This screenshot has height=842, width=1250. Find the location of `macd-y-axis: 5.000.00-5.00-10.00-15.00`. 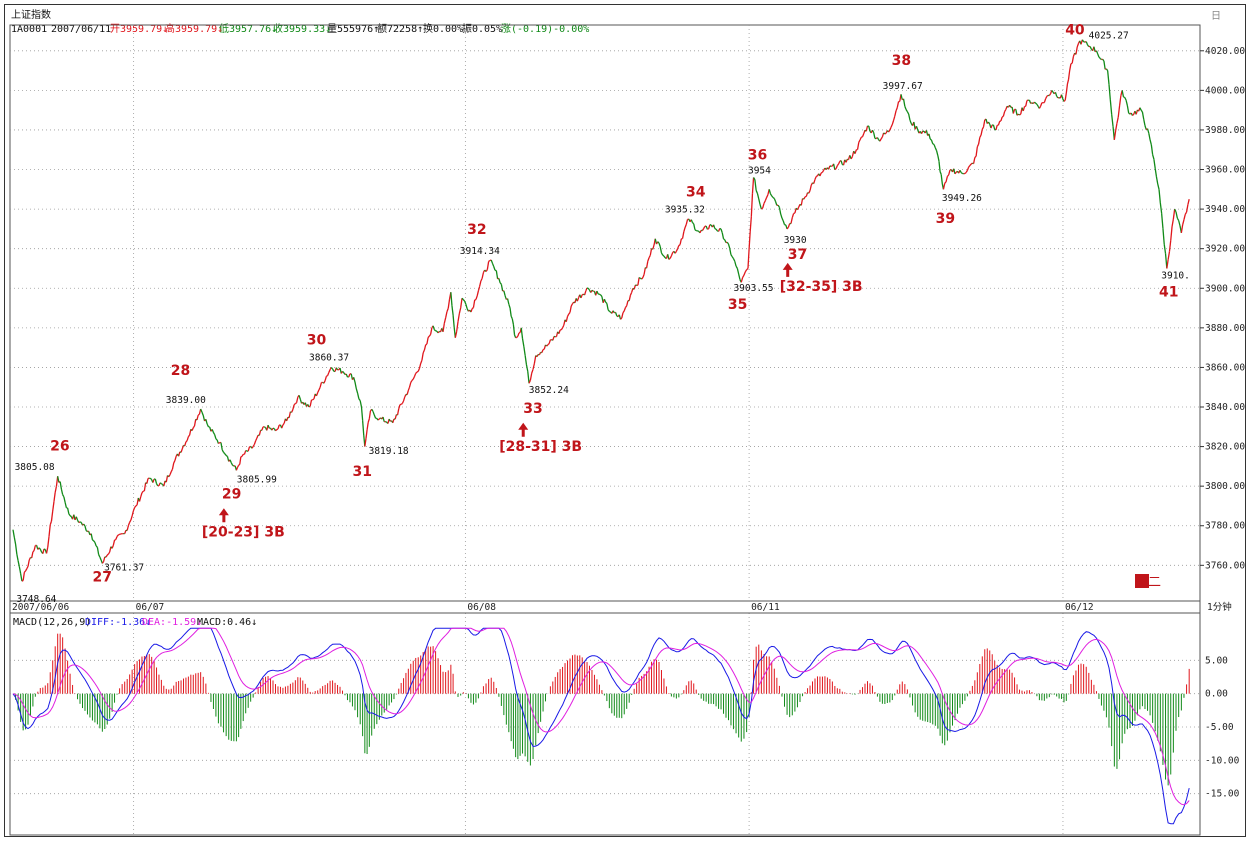

macd-y-axis: 5.000.00-5.00-10.00-15.00 is located at coordinates (1222, 727).